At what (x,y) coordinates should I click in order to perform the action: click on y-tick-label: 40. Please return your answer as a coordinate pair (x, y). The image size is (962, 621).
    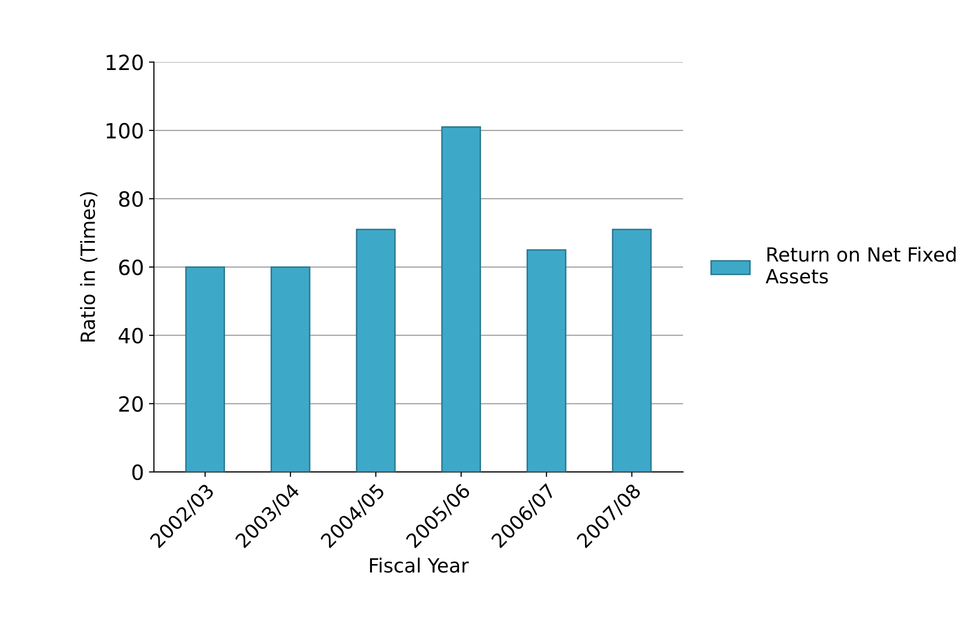
    Looking at the image, I should click on (130, 336).